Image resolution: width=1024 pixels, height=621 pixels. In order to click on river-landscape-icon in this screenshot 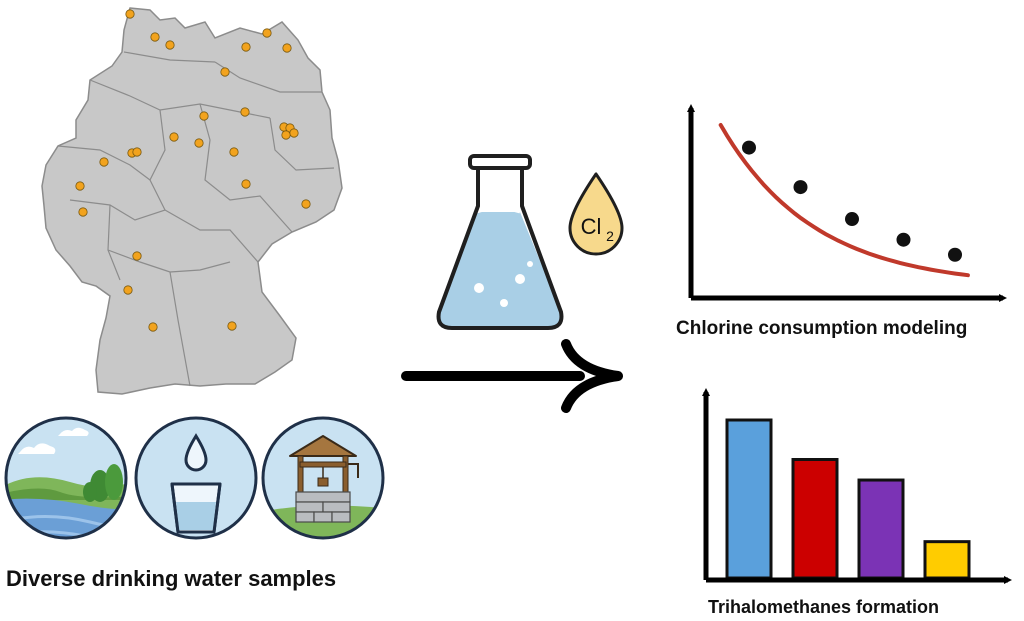, I will do `click(66, 478)`.